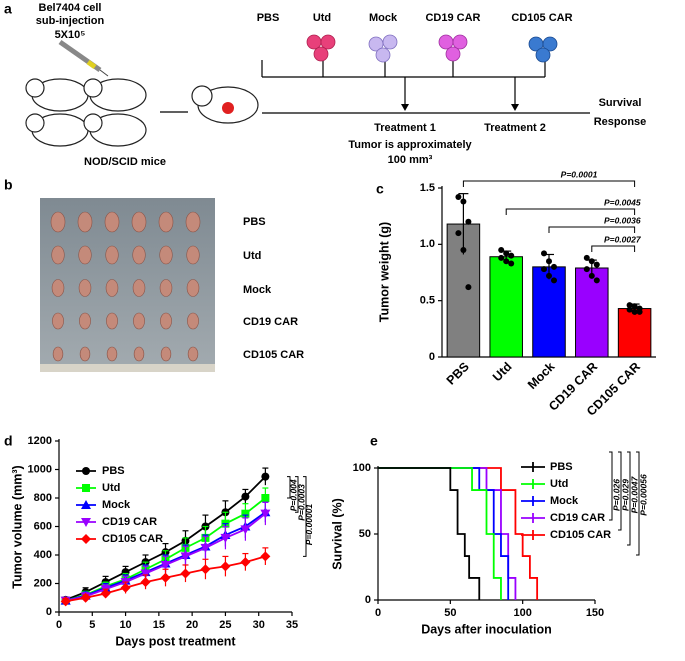 The image size is (685, 661). Describe the element at coordinates (432, 48) in the screenshot. I see `cells` at that location.